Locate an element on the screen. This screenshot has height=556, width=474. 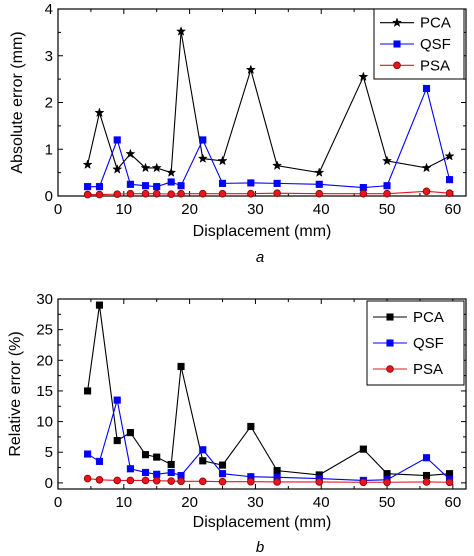
y-tick-label: 20 is located at coordinates (44, 360).